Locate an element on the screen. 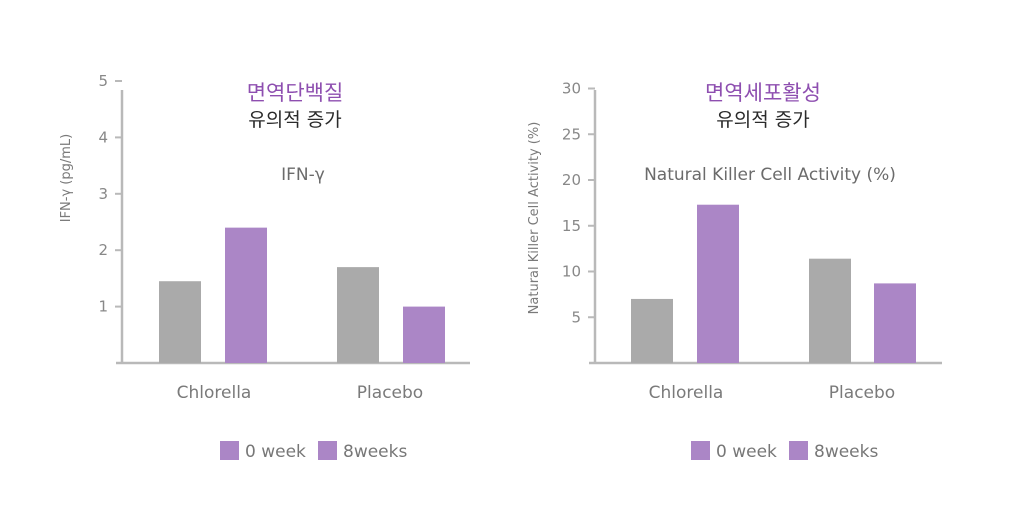 The image size is (1010, 532). chart-annotation: Natural Killer Cell Activity (%) is located at coordinates (770, 175).